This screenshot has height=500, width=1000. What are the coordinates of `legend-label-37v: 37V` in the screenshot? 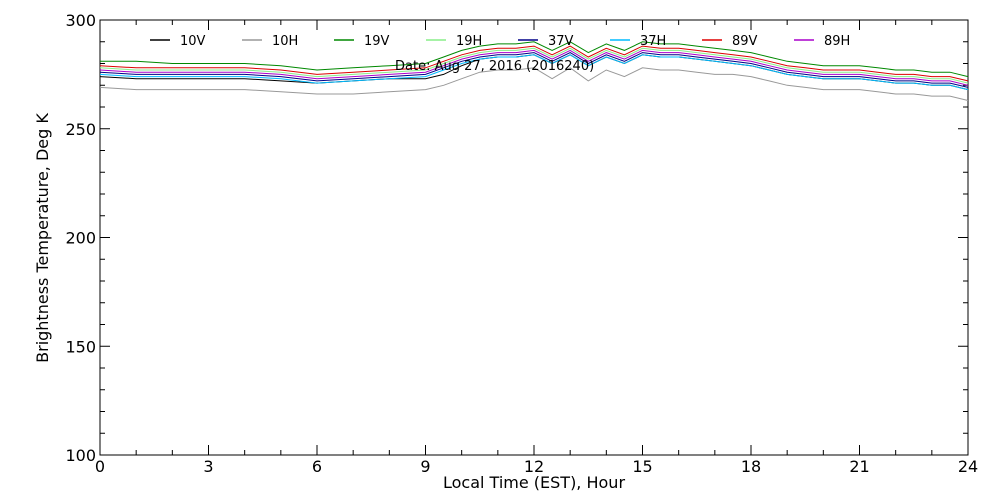 It's located at (561, 41).